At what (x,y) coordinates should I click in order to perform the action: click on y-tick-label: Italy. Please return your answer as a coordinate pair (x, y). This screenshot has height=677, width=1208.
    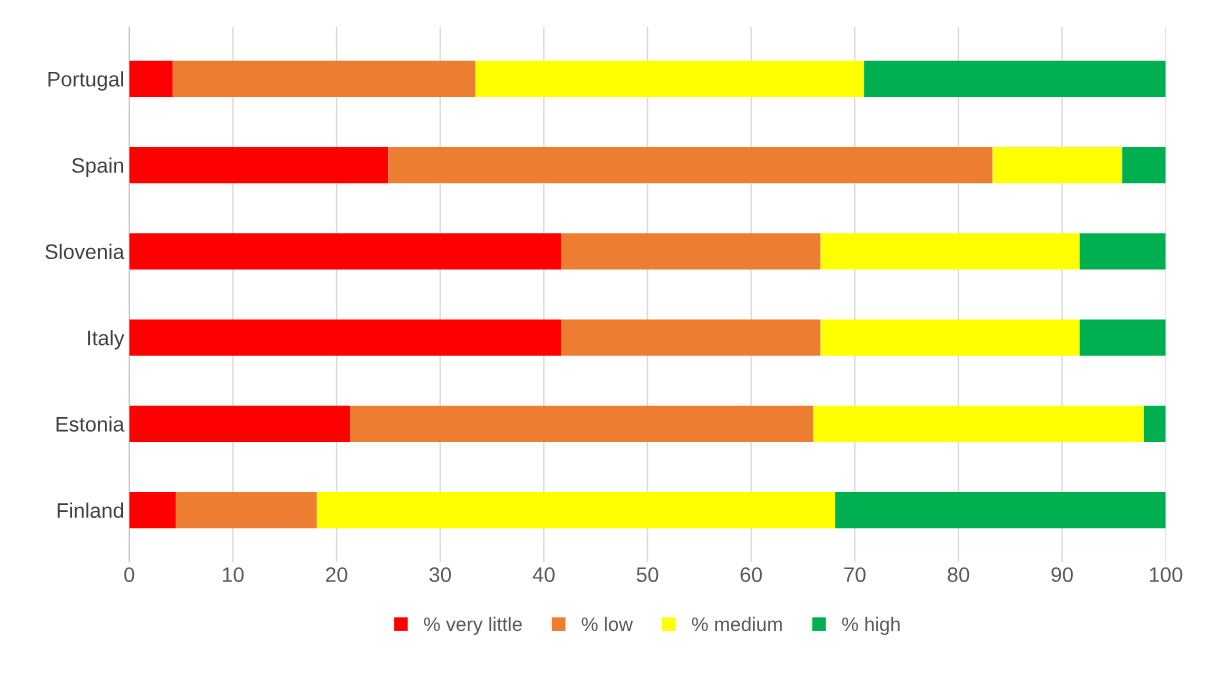
    Looking at the image, I should click on (106, 340).